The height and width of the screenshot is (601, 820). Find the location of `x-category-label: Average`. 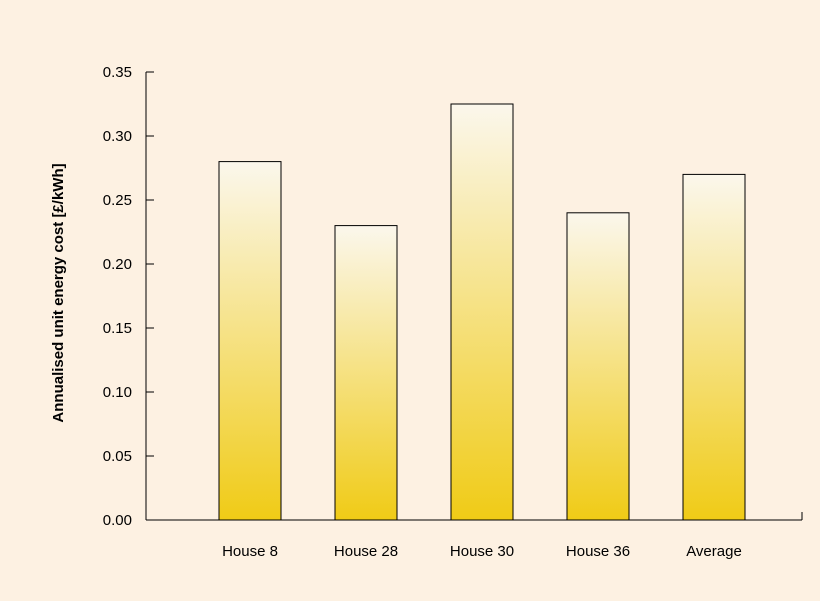

x-category-label: Average is located at coordinates (714, 551).